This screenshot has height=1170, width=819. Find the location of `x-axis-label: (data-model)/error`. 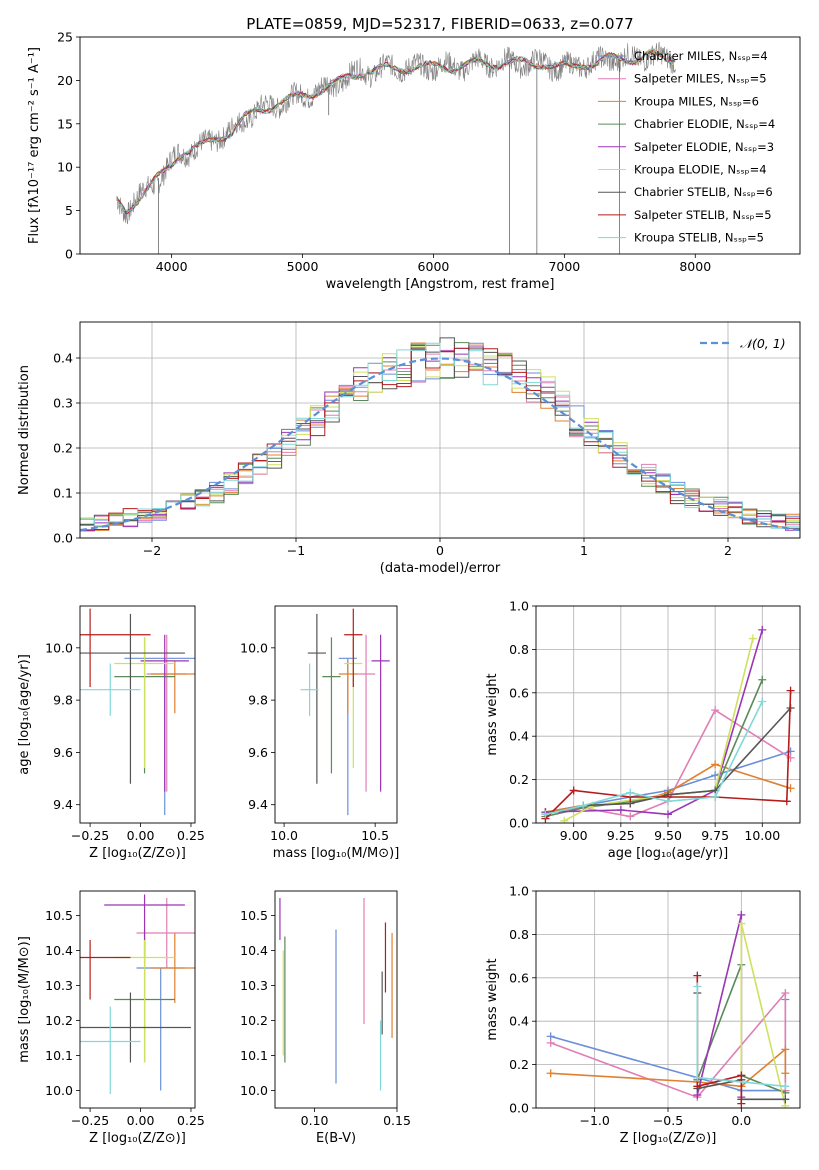

x-axis-label: (data-model)/error is located at coordinates (440, 568).